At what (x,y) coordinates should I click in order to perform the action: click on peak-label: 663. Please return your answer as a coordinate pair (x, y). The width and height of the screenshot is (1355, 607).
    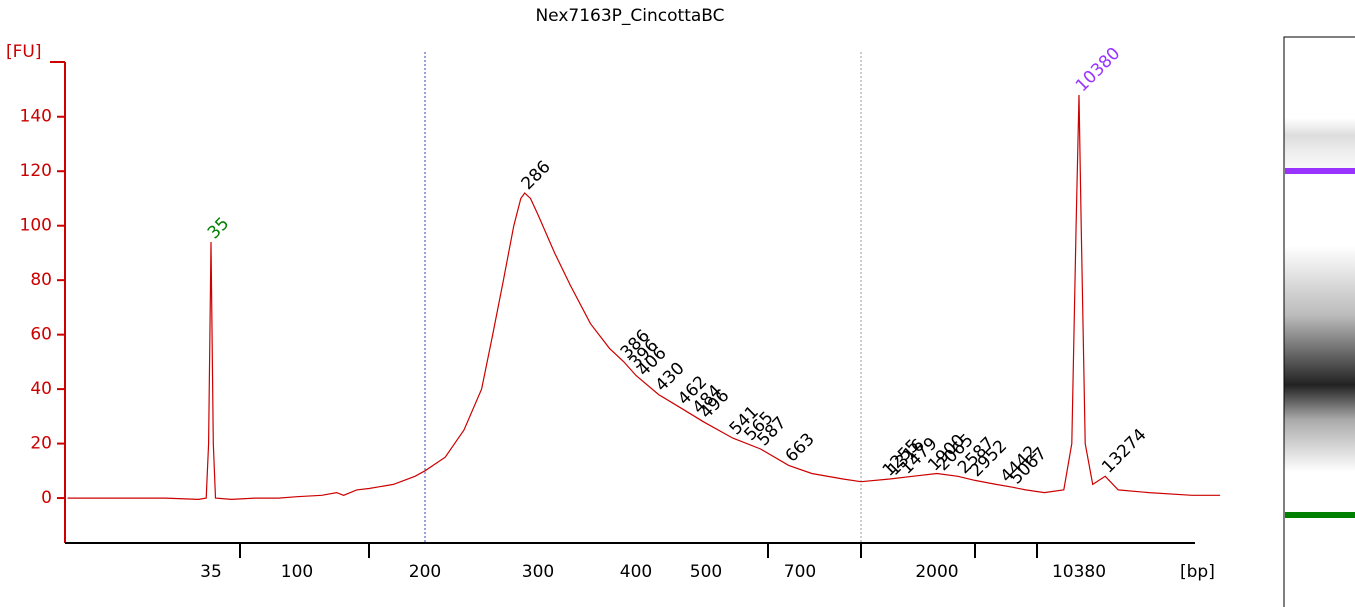
    Looking at the image, I should click on (800, 447).